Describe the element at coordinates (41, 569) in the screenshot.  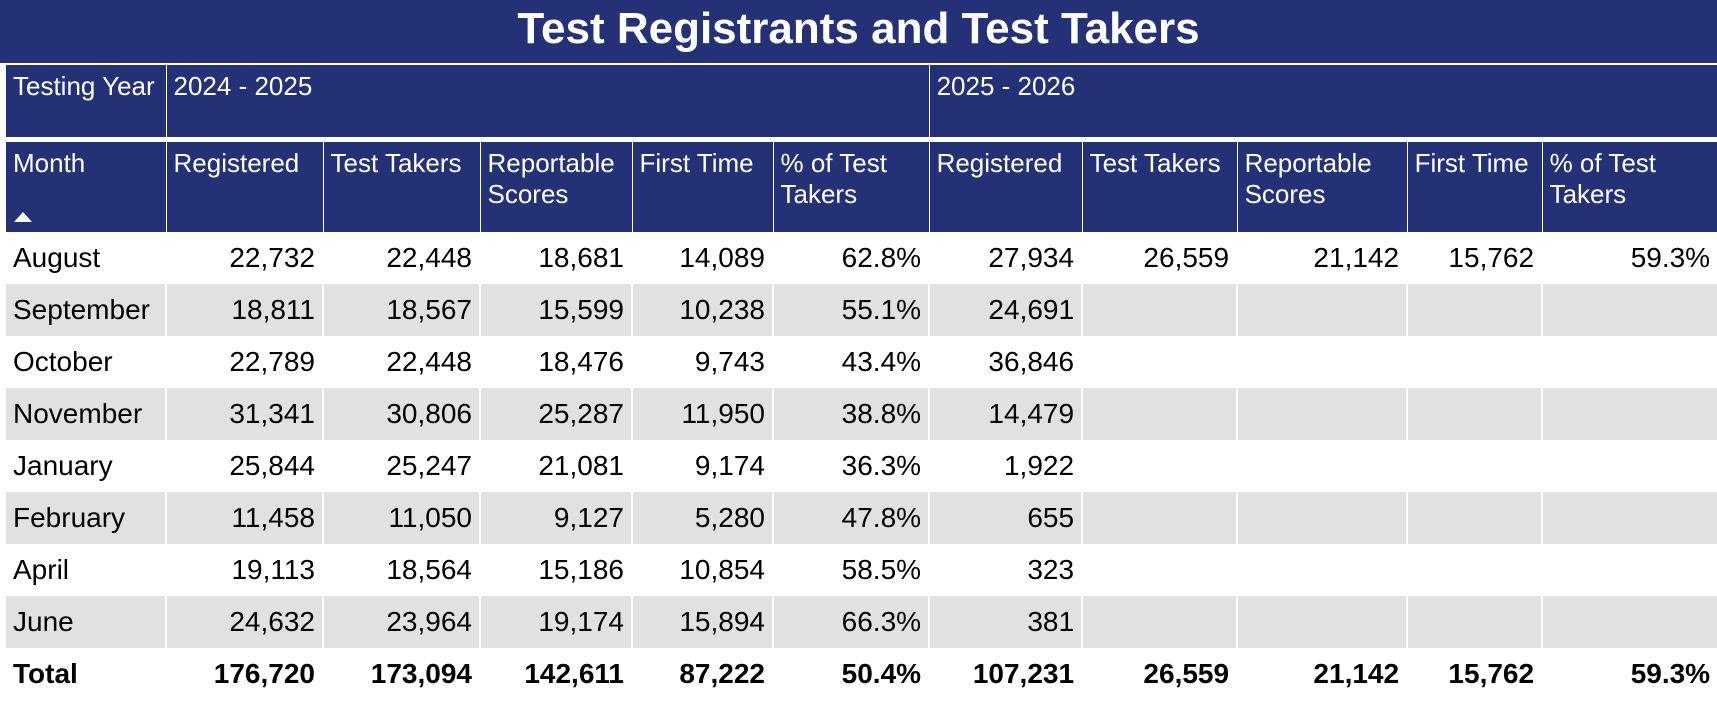
I see `month-cell: April` at that location.